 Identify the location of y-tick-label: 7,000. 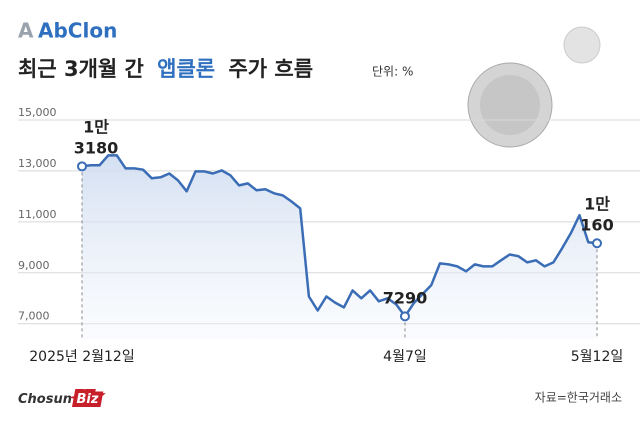
(34, 316).